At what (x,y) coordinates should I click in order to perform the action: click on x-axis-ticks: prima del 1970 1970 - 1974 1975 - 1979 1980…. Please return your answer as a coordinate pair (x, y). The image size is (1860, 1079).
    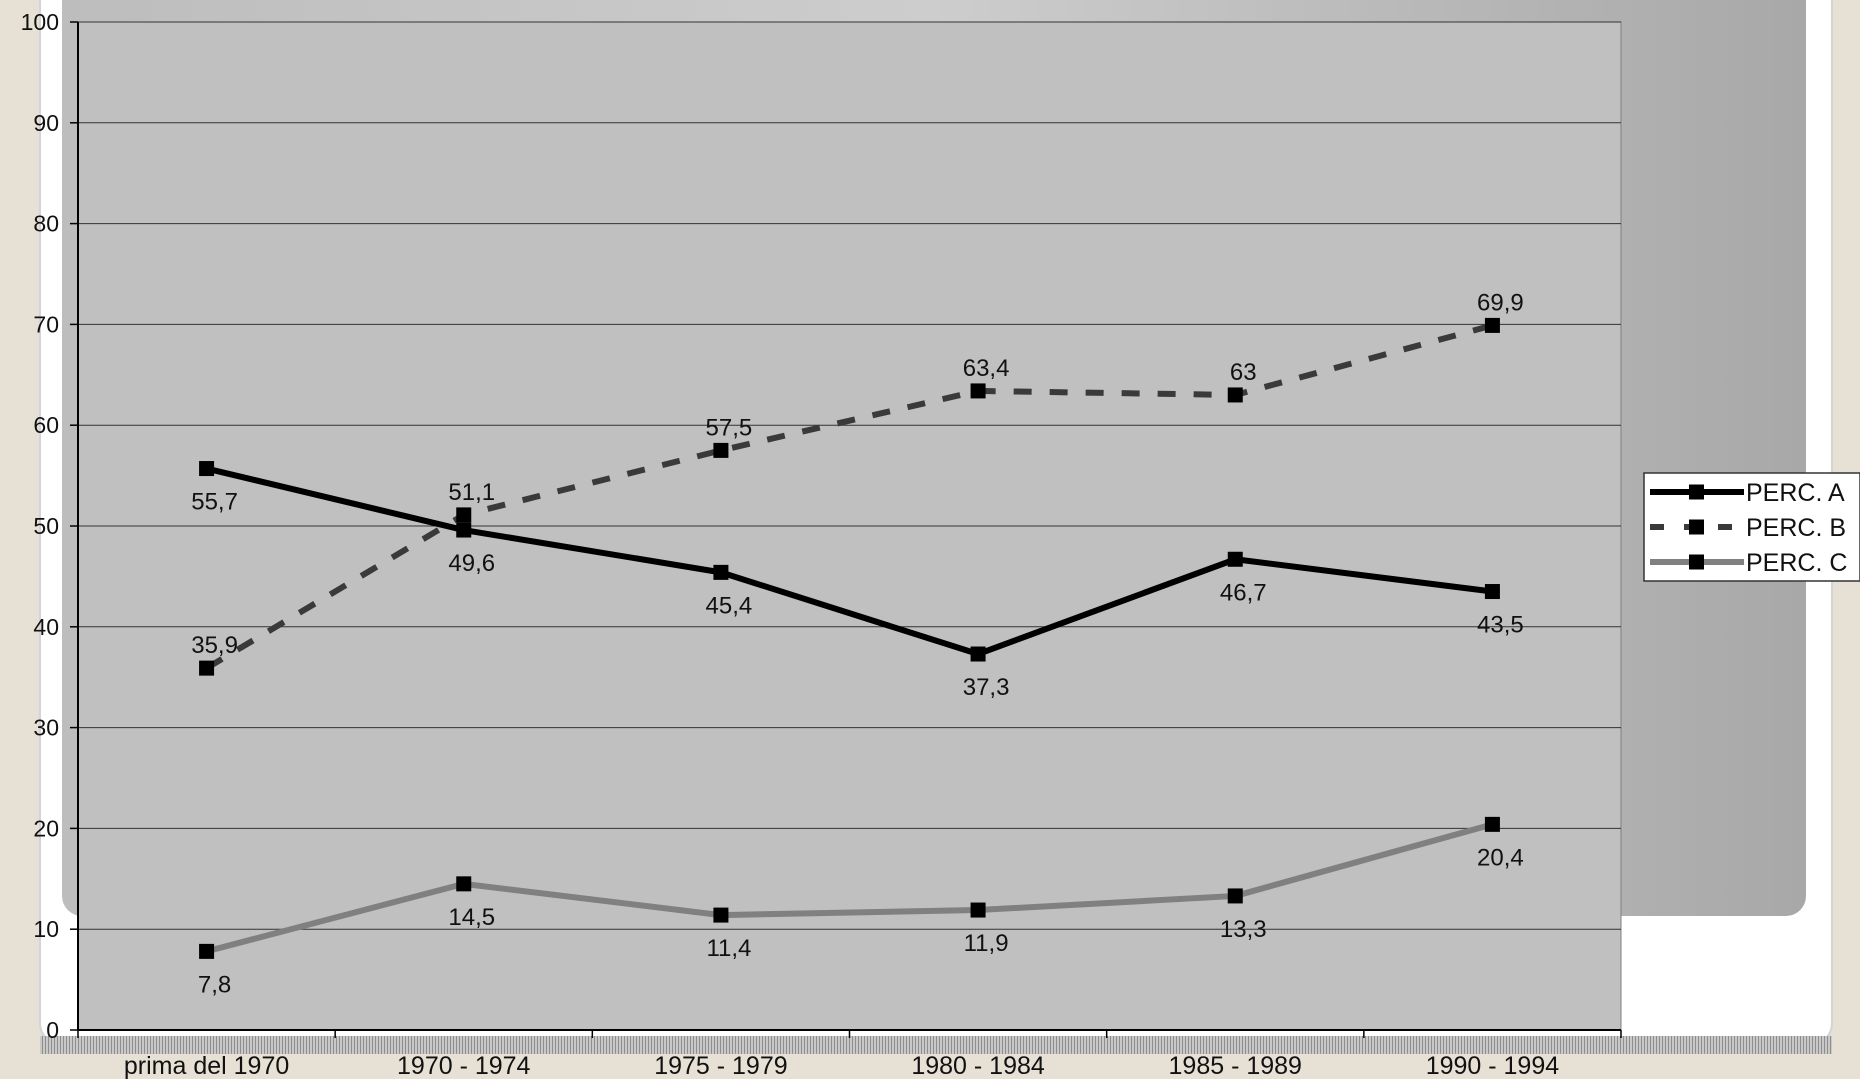
    Looking at the image, I should click on (849, 1054).